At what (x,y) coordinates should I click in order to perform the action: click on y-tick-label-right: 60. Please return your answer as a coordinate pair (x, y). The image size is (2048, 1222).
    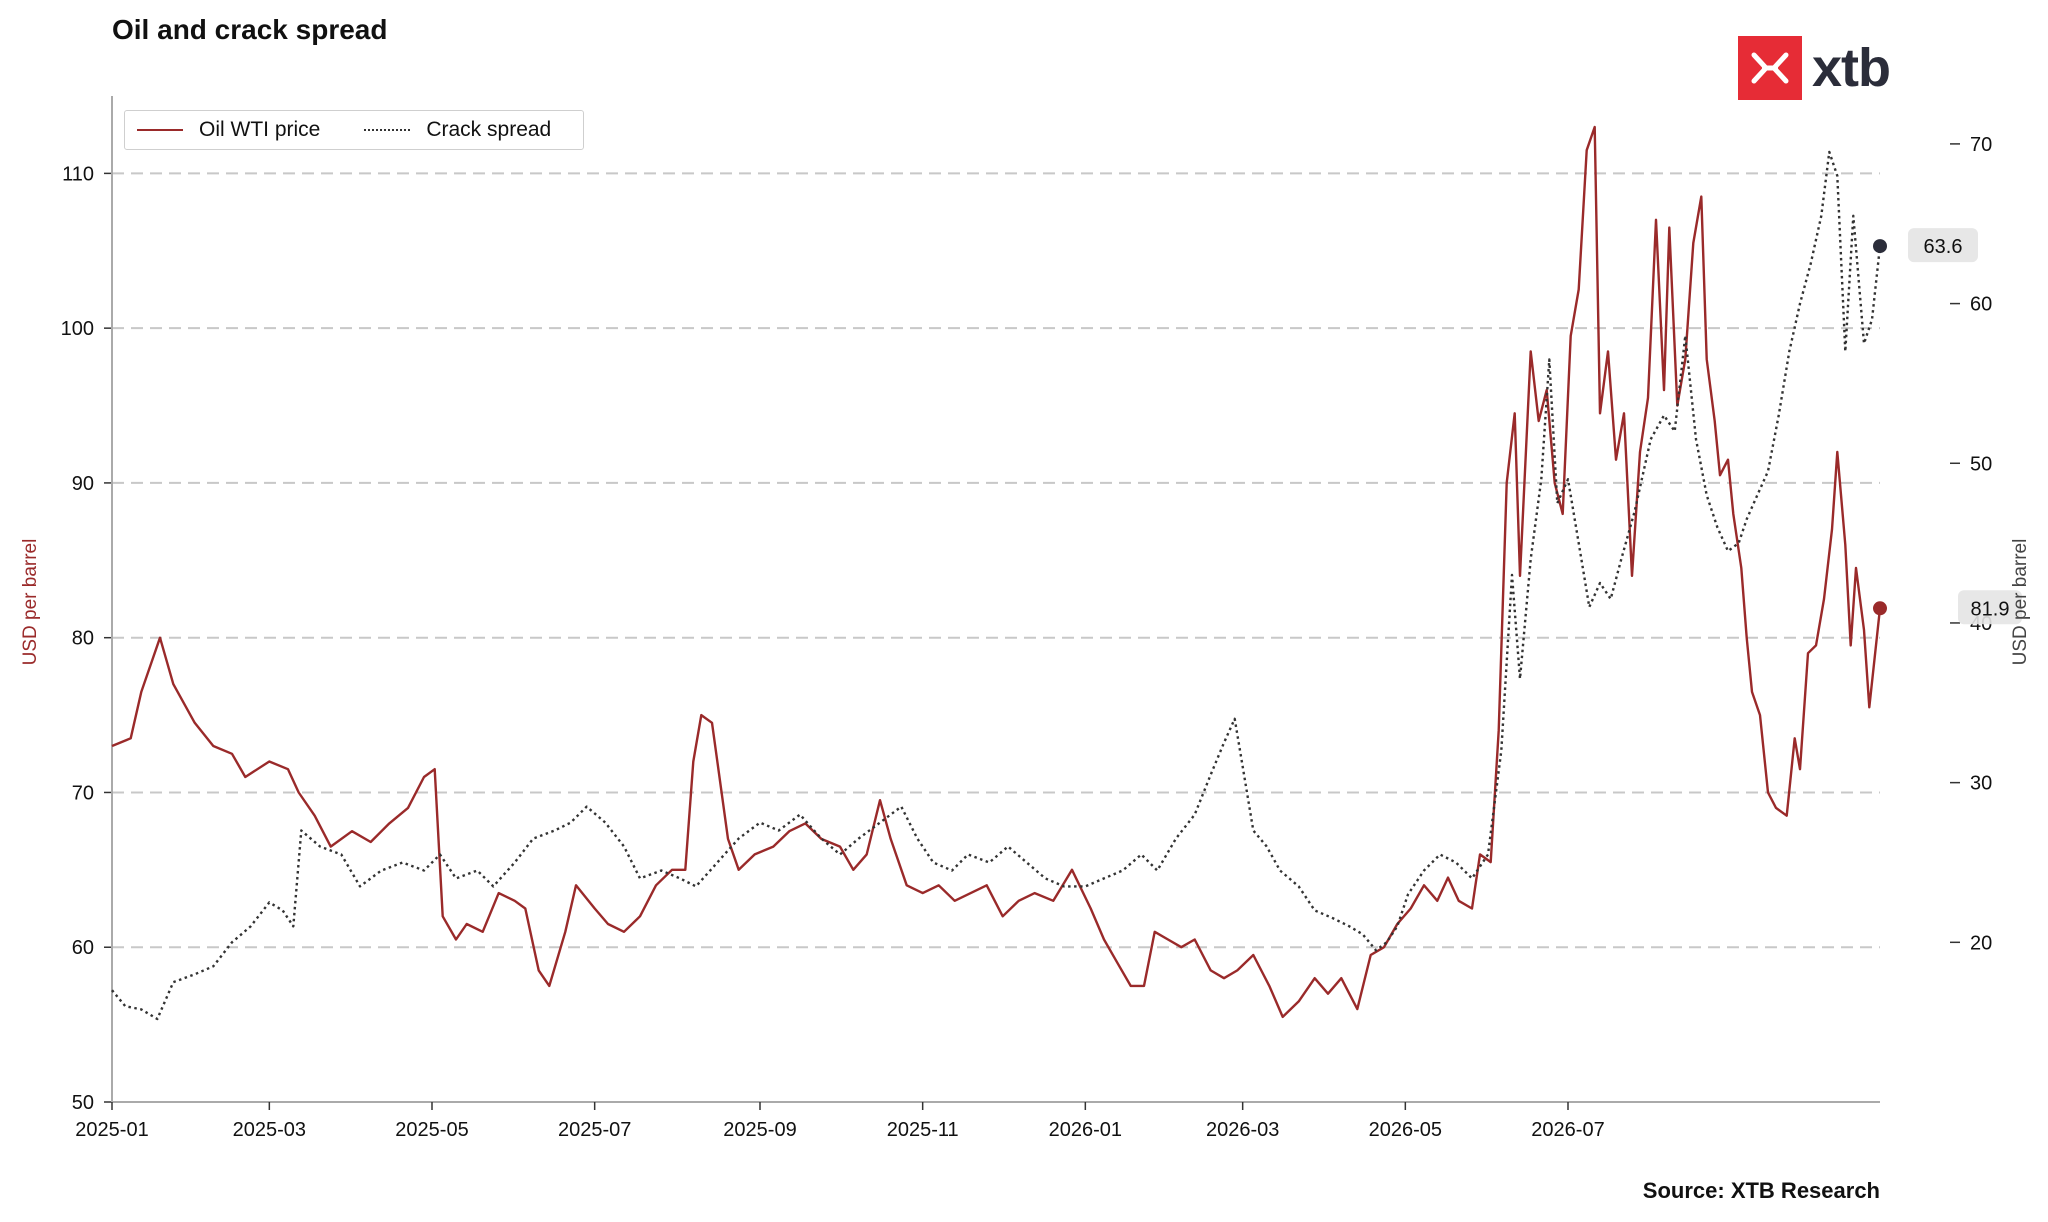
    Looking at the image, I should click on (1981, 305).